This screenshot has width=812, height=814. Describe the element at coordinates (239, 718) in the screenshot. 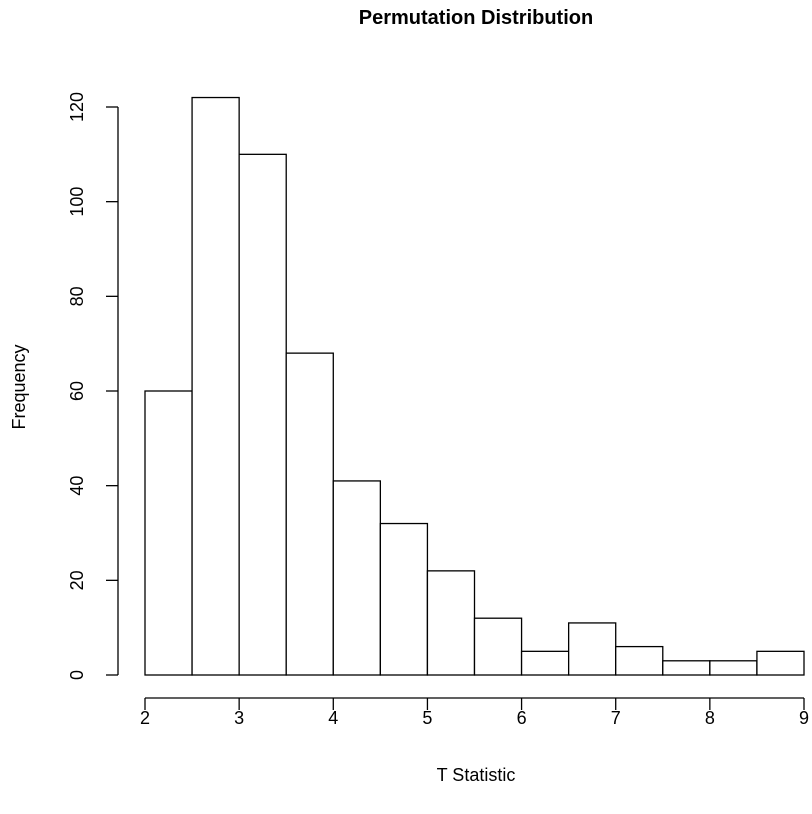

I see `x-tick-label-3: 3` at that location.